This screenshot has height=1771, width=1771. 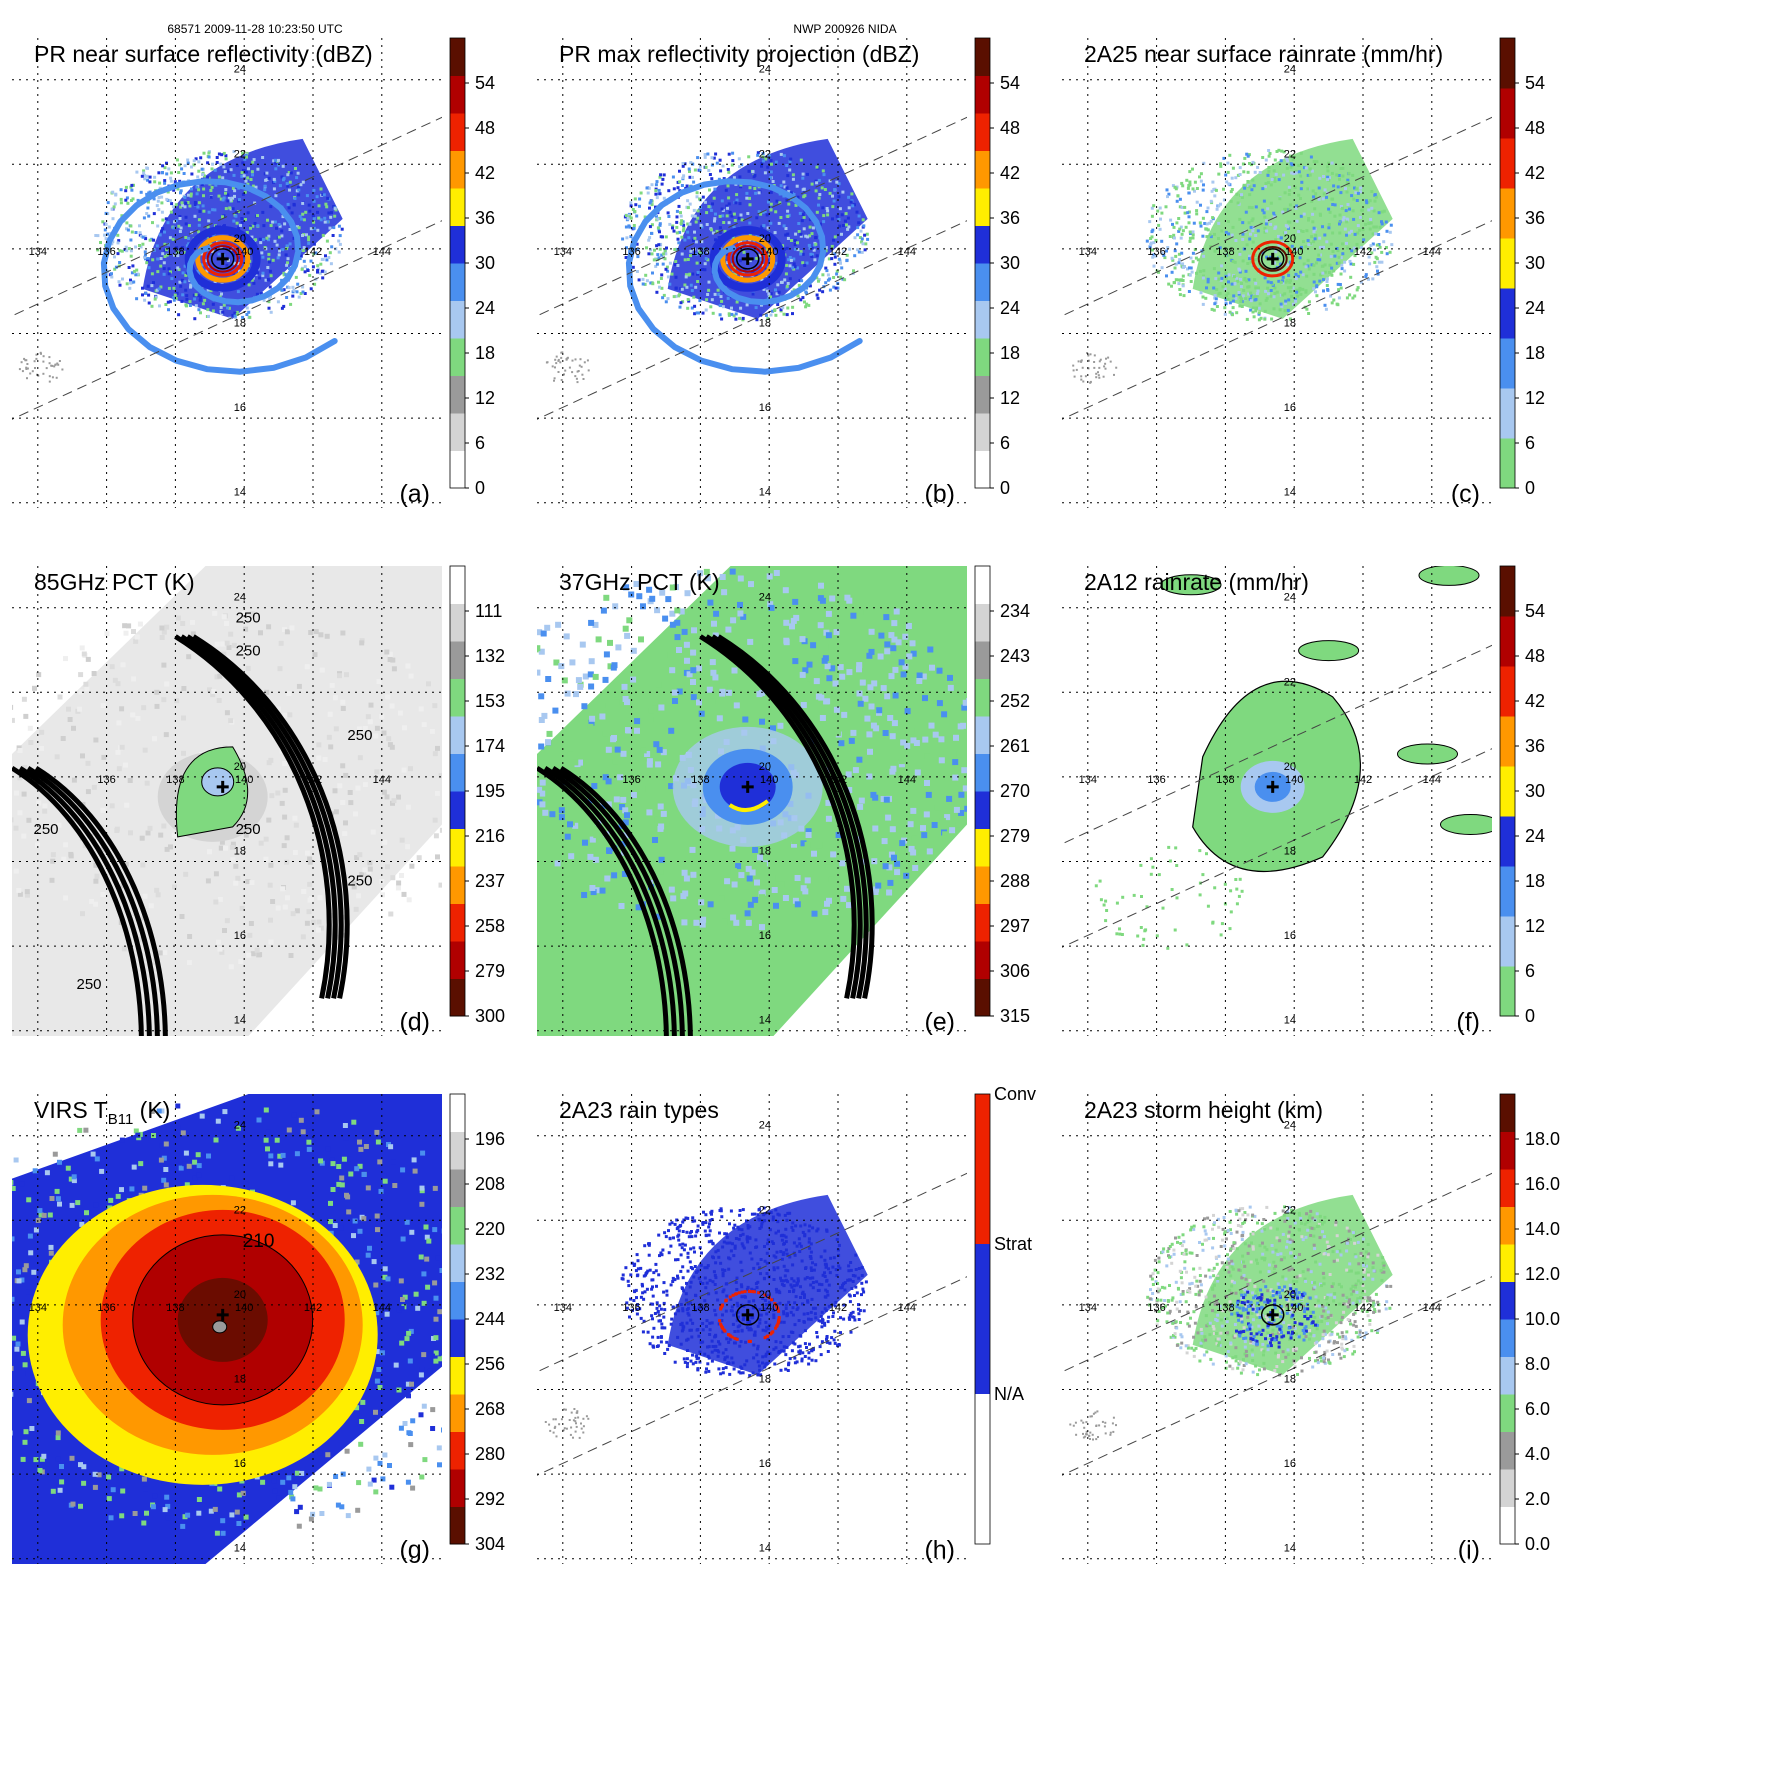 I want to click on eye-contour, so click(x=218, y=782).